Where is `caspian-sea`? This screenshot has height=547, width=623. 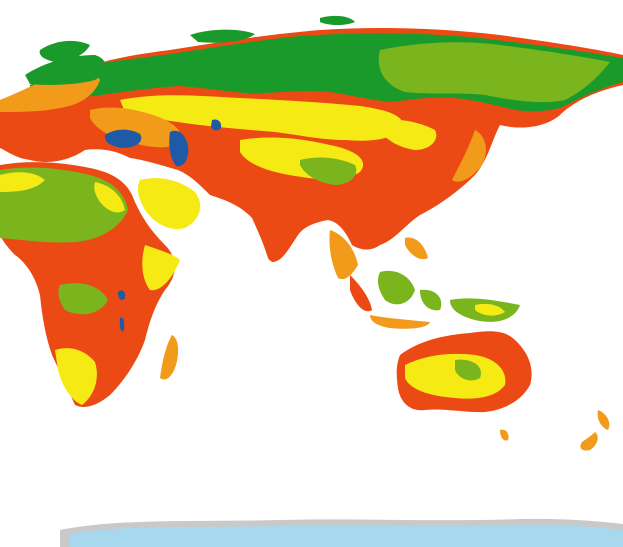
caspian-sea is located at coordinates (179, 148).